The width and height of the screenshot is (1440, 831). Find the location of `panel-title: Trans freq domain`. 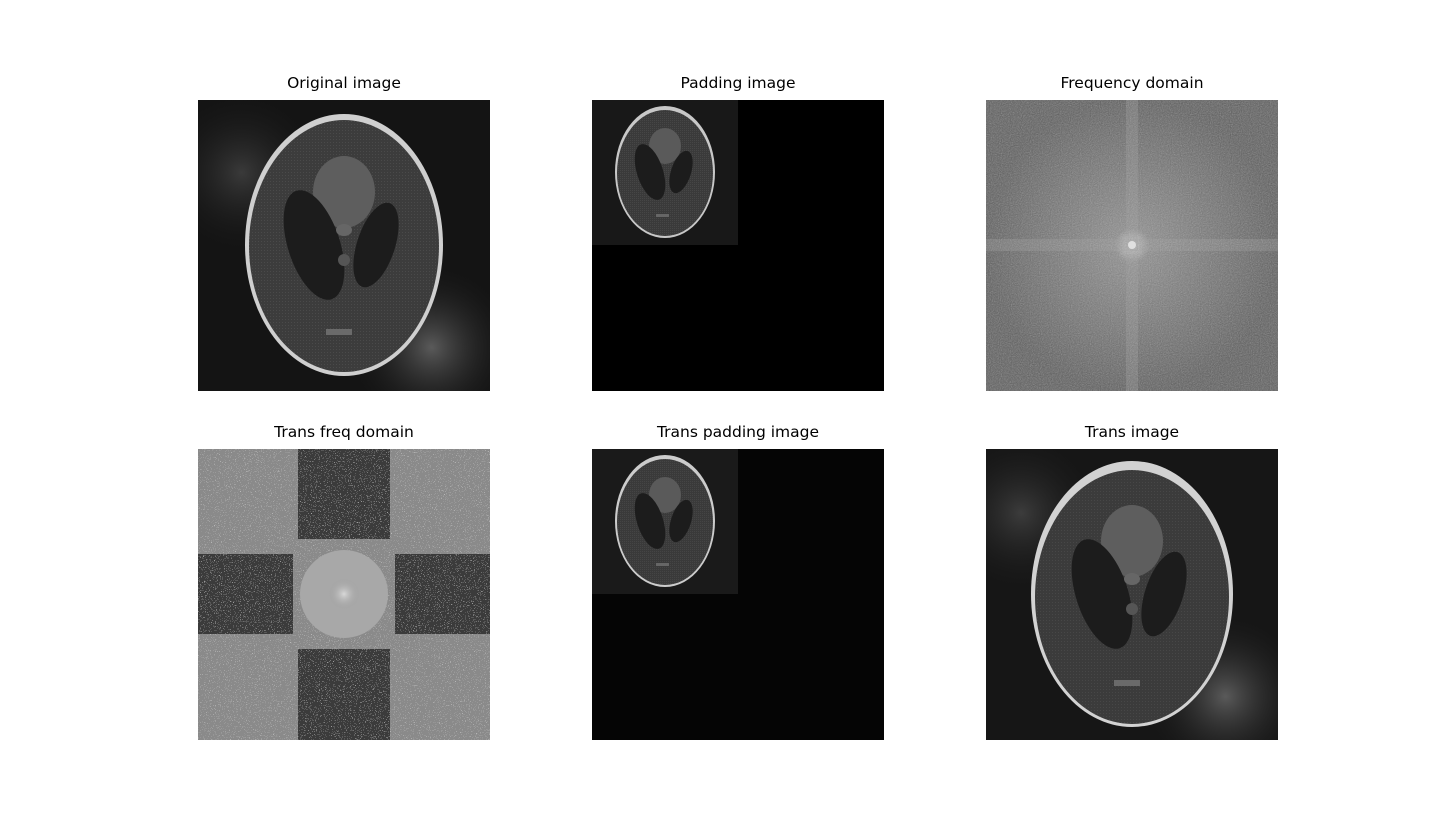

panel-title: Trans freq domain is located at coordinates (344, 432).